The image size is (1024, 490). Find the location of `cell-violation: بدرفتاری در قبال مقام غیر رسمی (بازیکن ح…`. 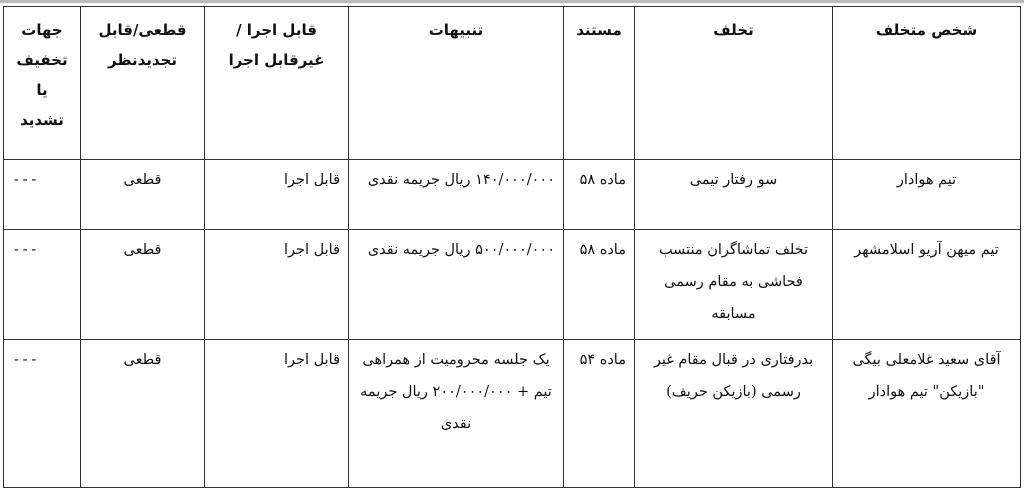

cell-violation: بدرفتاری در قبال مقام غیر رسمی (بازیکن ح… is located at coordinates (733, 413).